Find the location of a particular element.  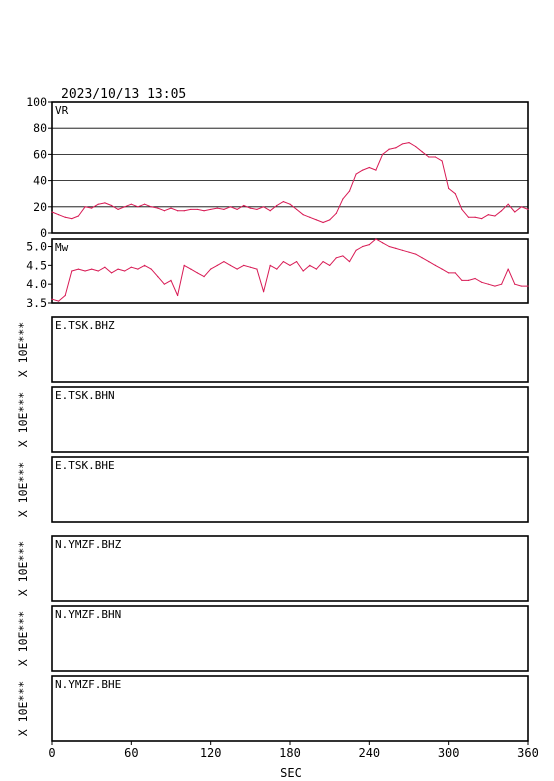

panel-label: N.YMZF.BHE is located at coordinates (88, 684).